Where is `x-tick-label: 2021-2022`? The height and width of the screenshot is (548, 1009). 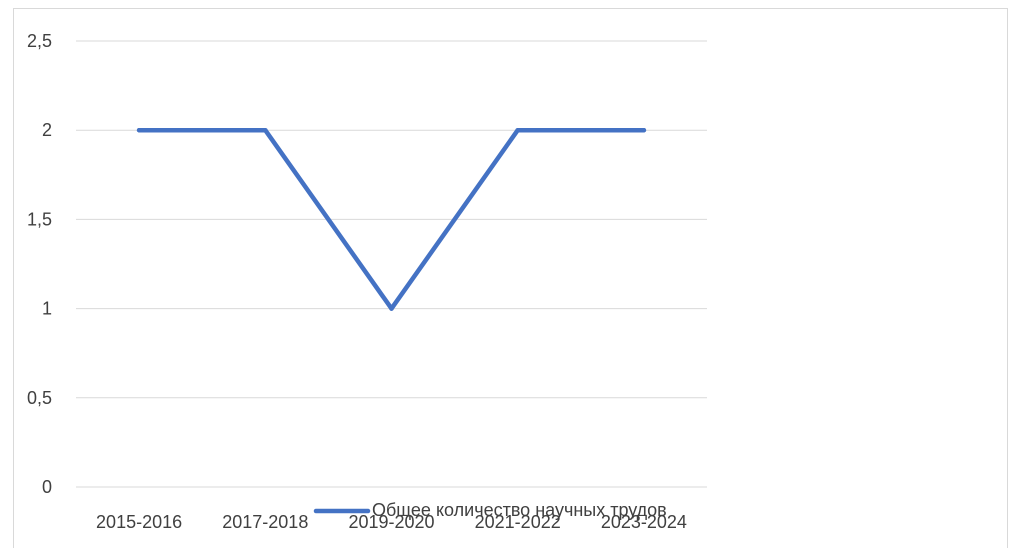
x-tick-label: 2021-2022 is located at coordinates (518, 522).